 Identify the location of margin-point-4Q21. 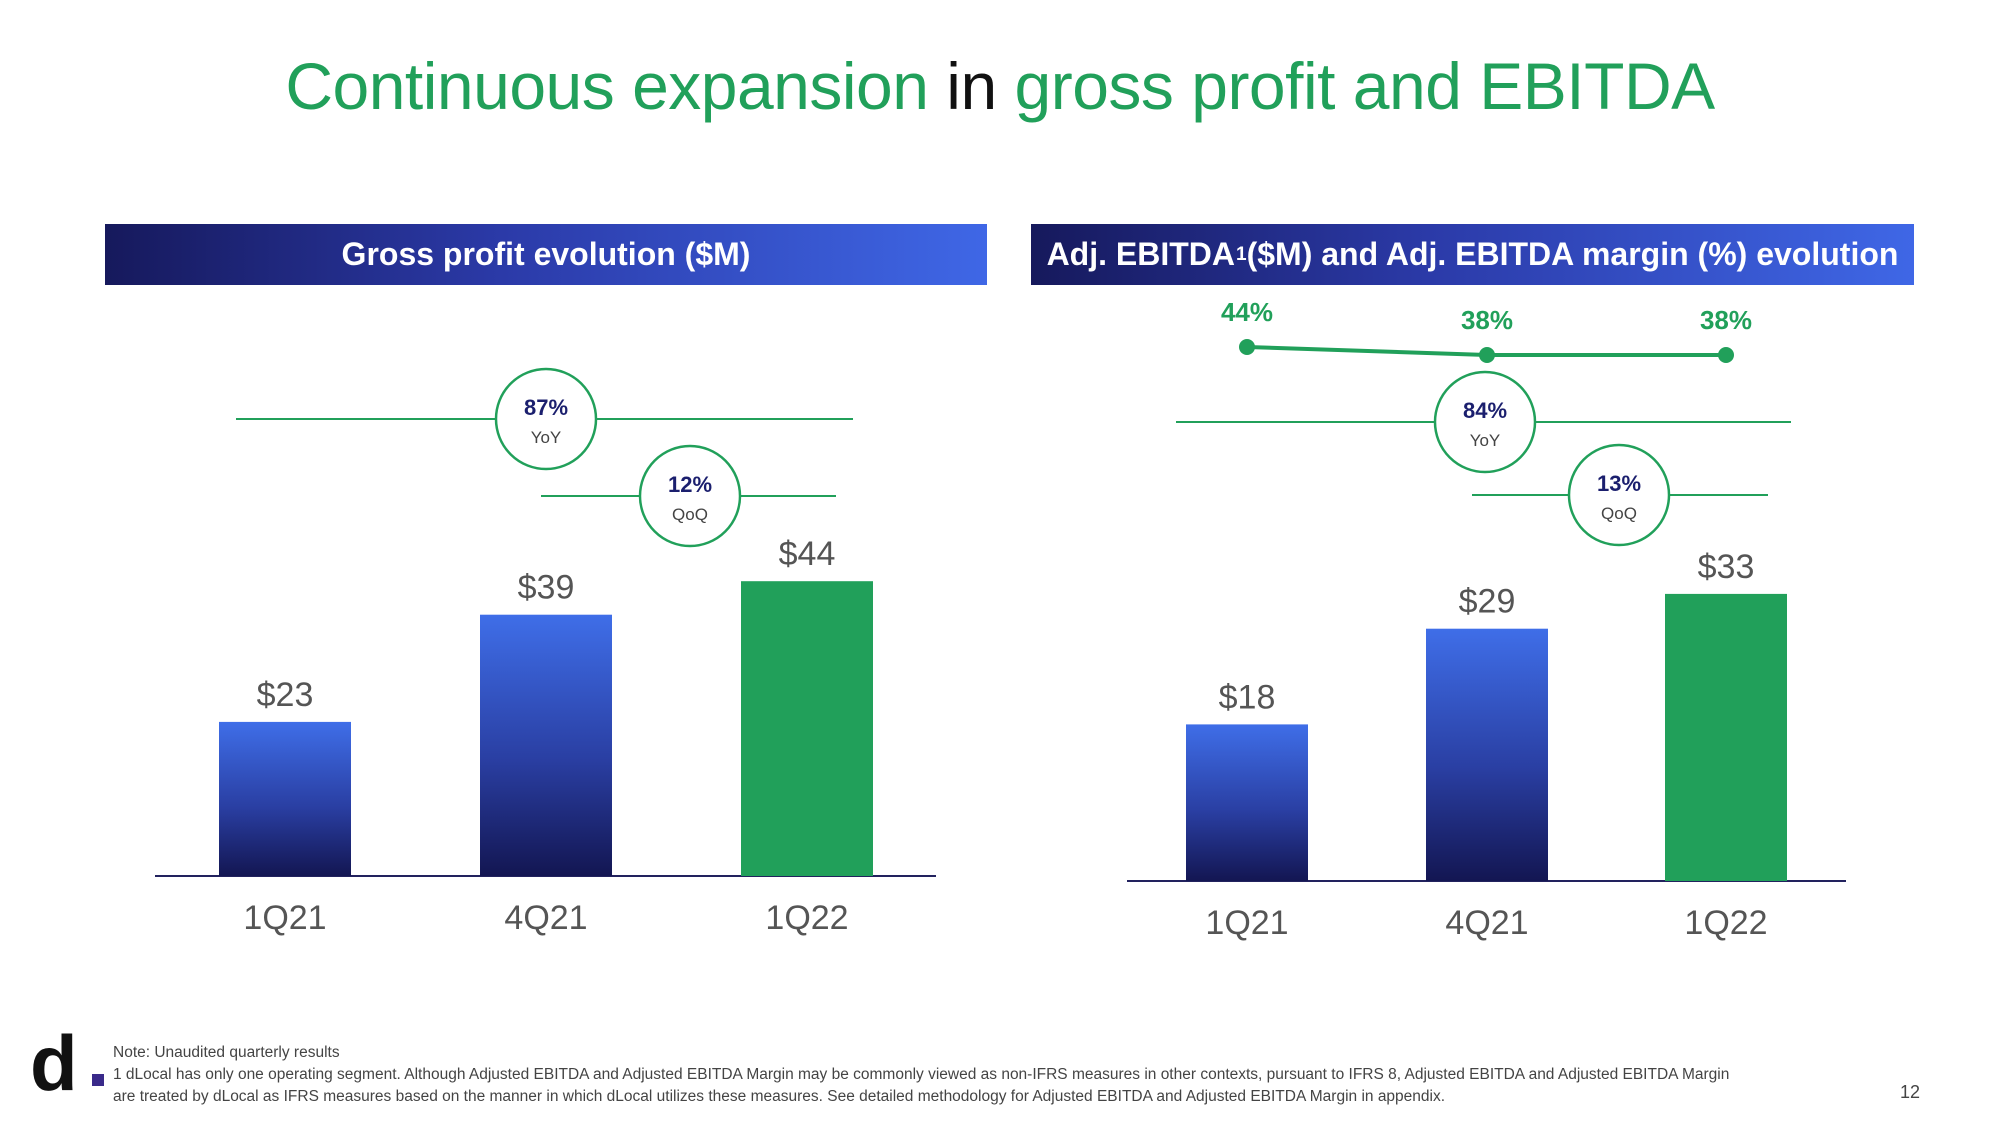
(1487, 355).